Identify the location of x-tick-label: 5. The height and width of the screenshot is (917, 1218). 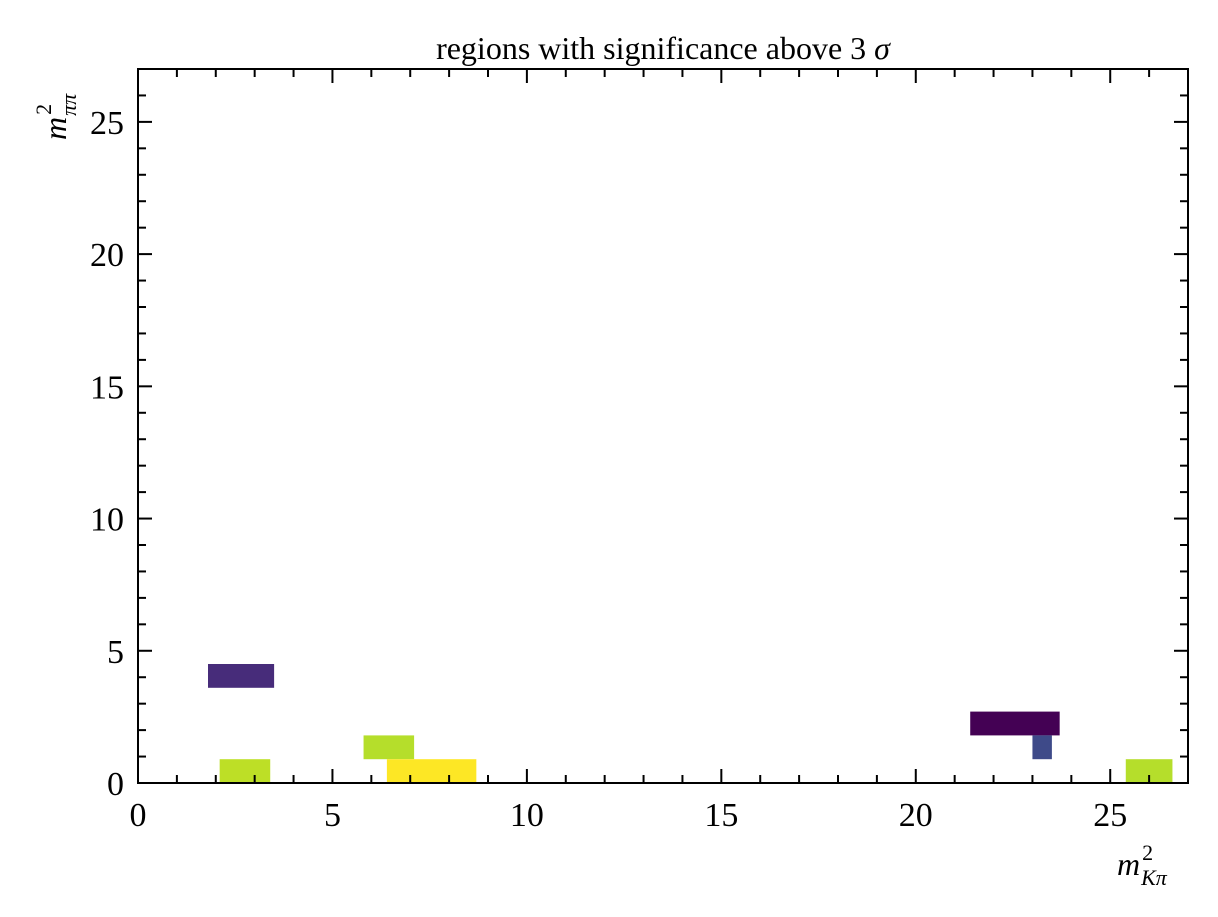
(332, 815).